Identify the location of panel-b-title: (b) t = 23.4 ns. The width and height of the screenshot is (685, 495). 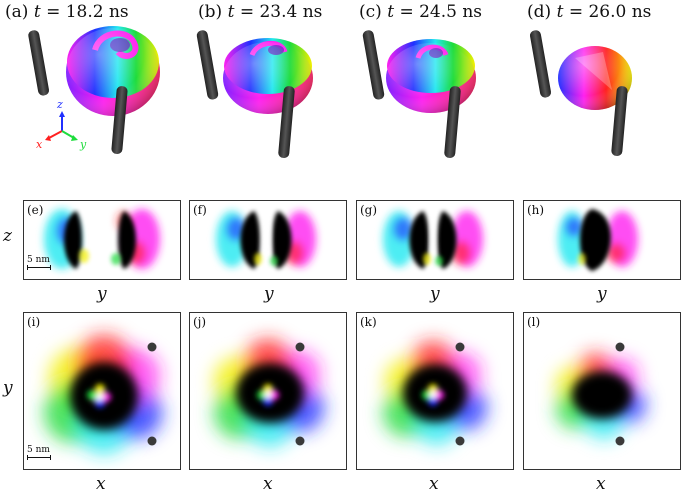
(260, 12).